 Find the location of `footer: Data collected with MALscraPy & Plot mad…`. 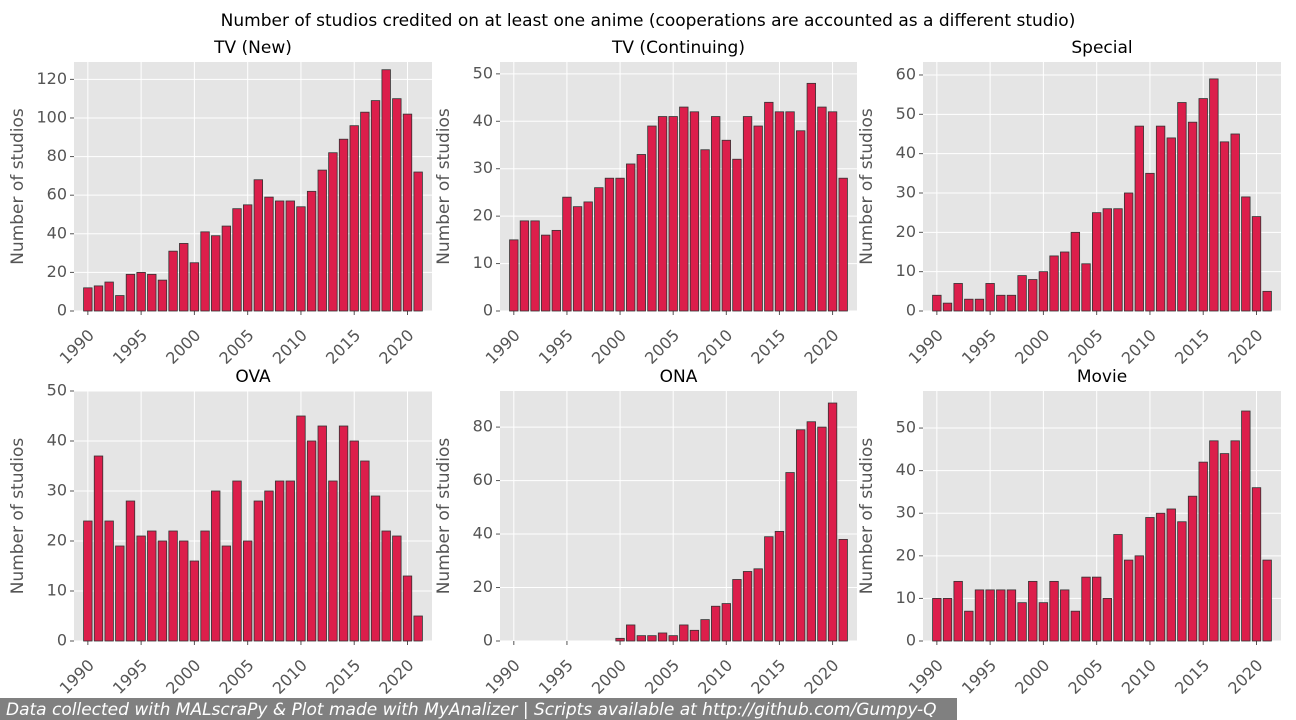

footer: Data collected with MALscraPy & Plot mad… is located at coordinates (471, 710).